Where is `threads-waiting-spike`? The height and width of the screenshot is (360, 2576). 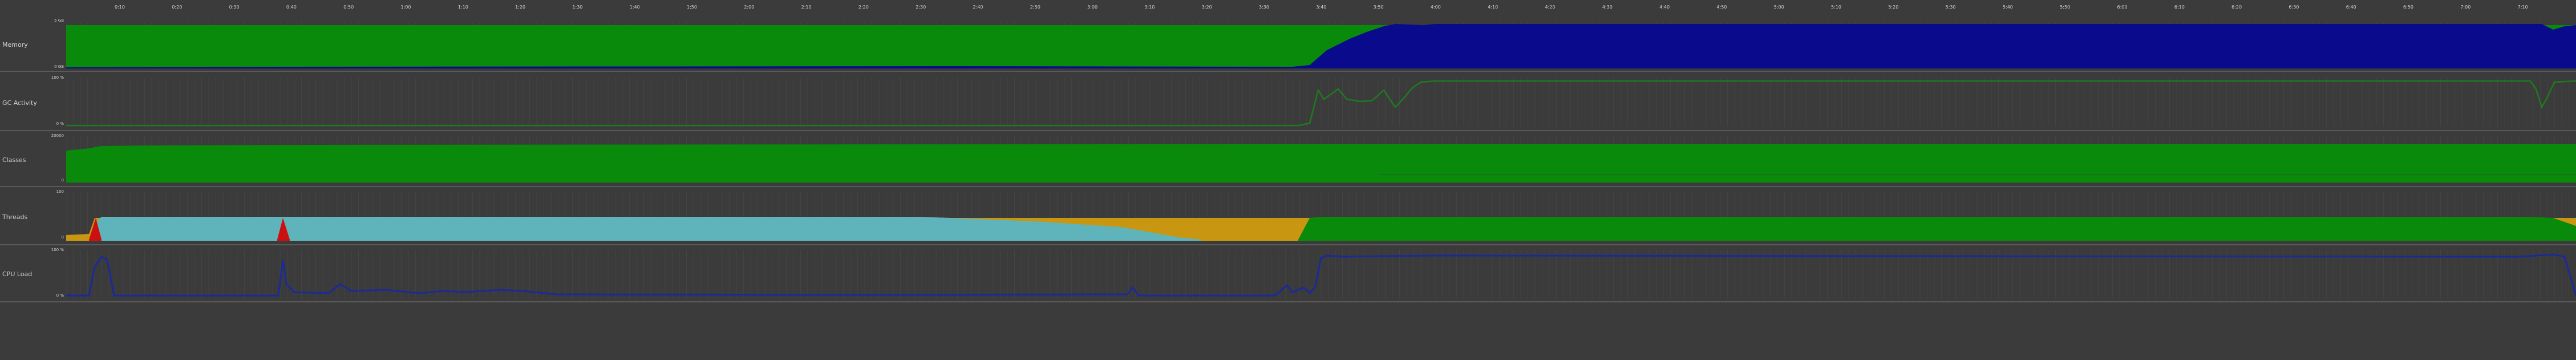 threads-waiting-spike is located at coordinates (1131, 236).